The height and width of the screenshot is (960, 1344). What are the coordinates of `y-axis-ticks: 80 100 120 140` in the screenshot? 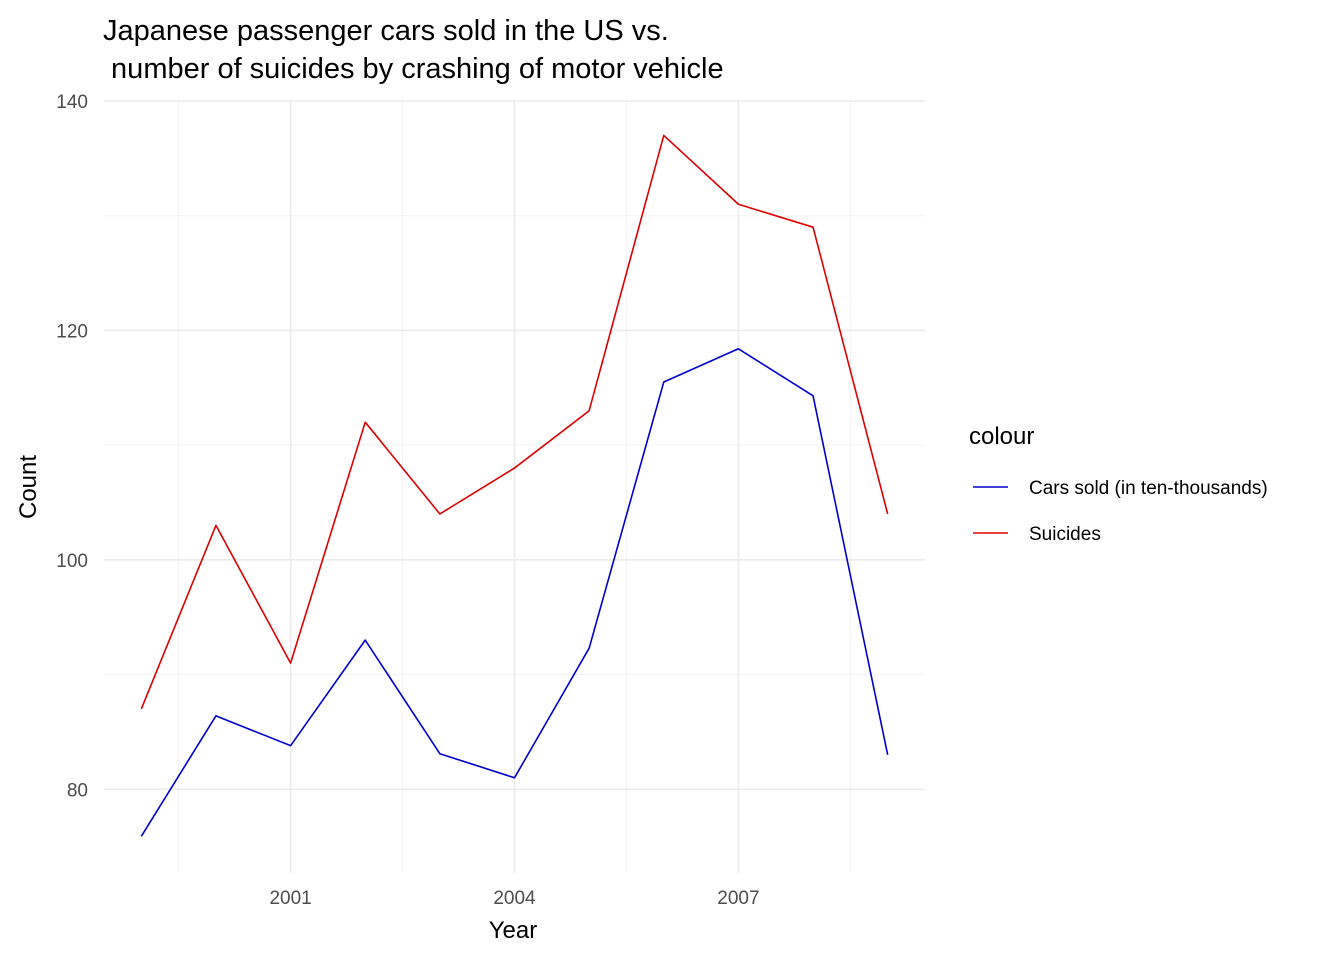 It's located at (72, 446).